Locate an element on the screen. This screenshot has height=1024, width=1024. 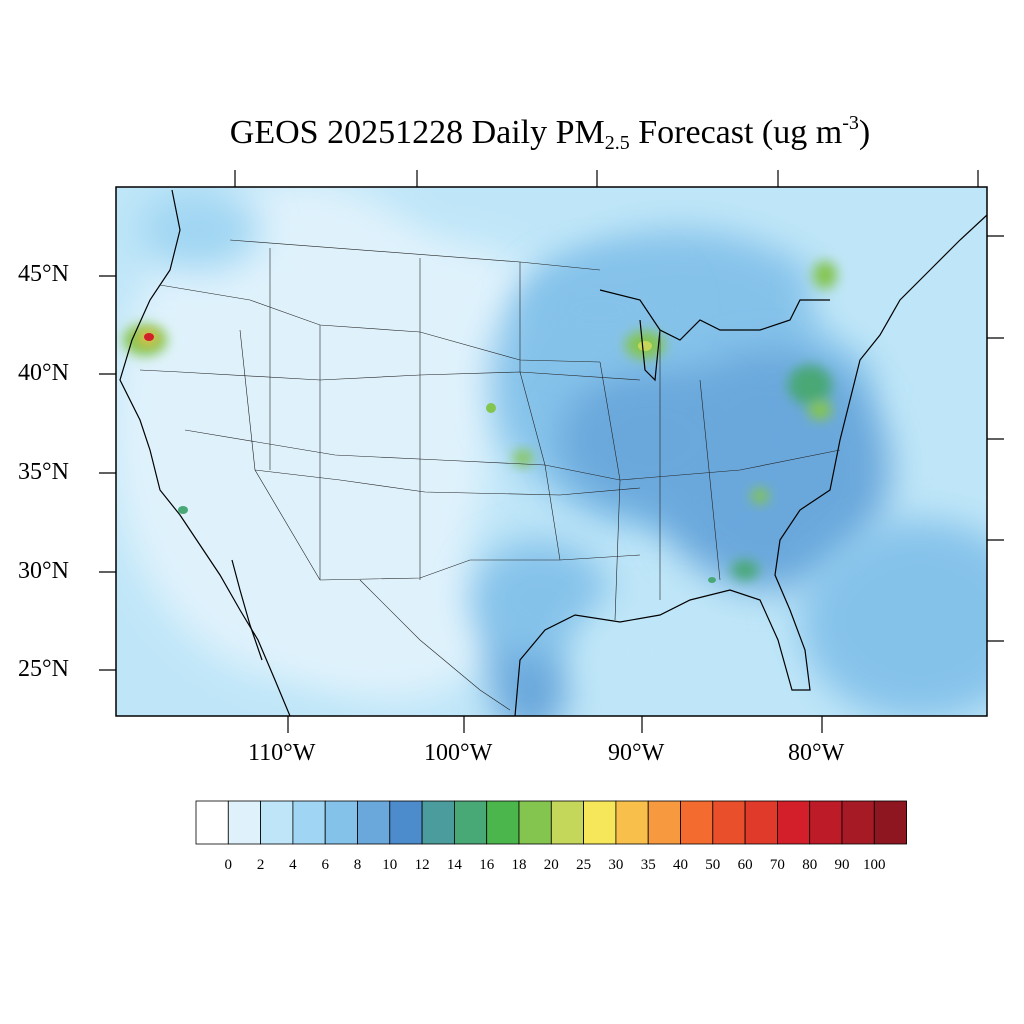
colorbar-tick-label: 18 is located at coordinates (519, 865).